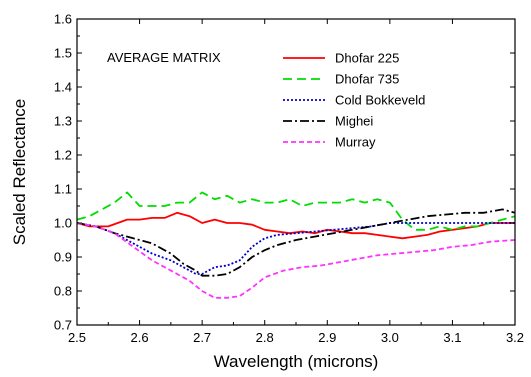 The height and width of the screenshot is (377, 531). Describe the element at coordinates (452, 337) in the screenshot. I see `x-tick-label: 3.1` at that location.